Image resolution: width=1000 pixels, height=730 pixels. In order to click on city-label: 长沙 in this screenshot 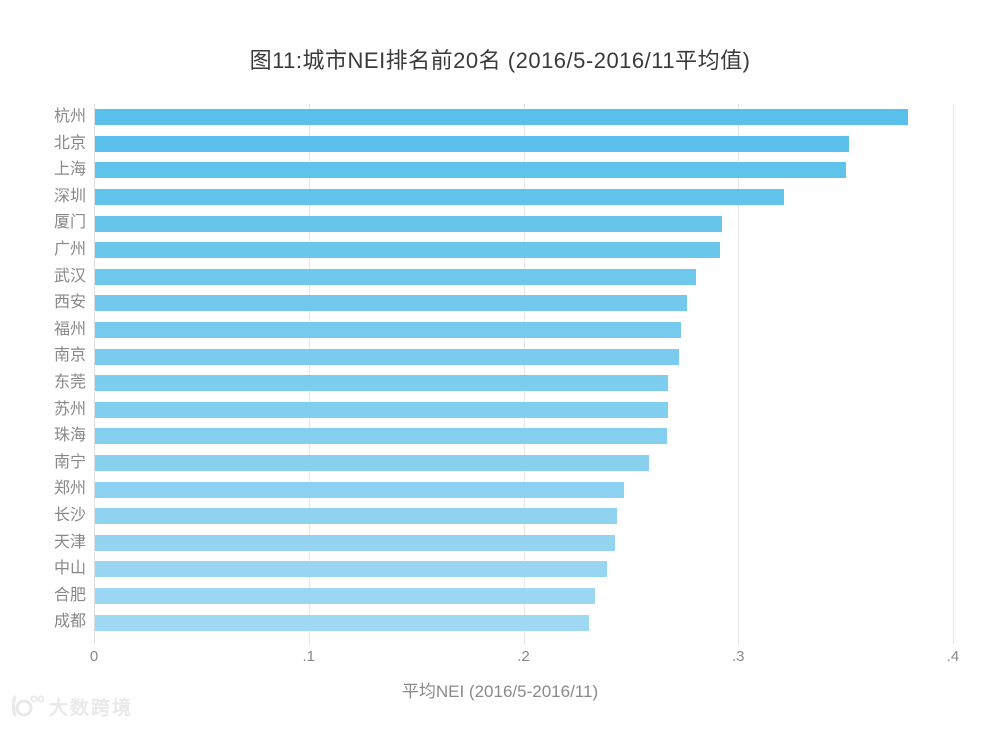, I will do `click(69, 515)`.